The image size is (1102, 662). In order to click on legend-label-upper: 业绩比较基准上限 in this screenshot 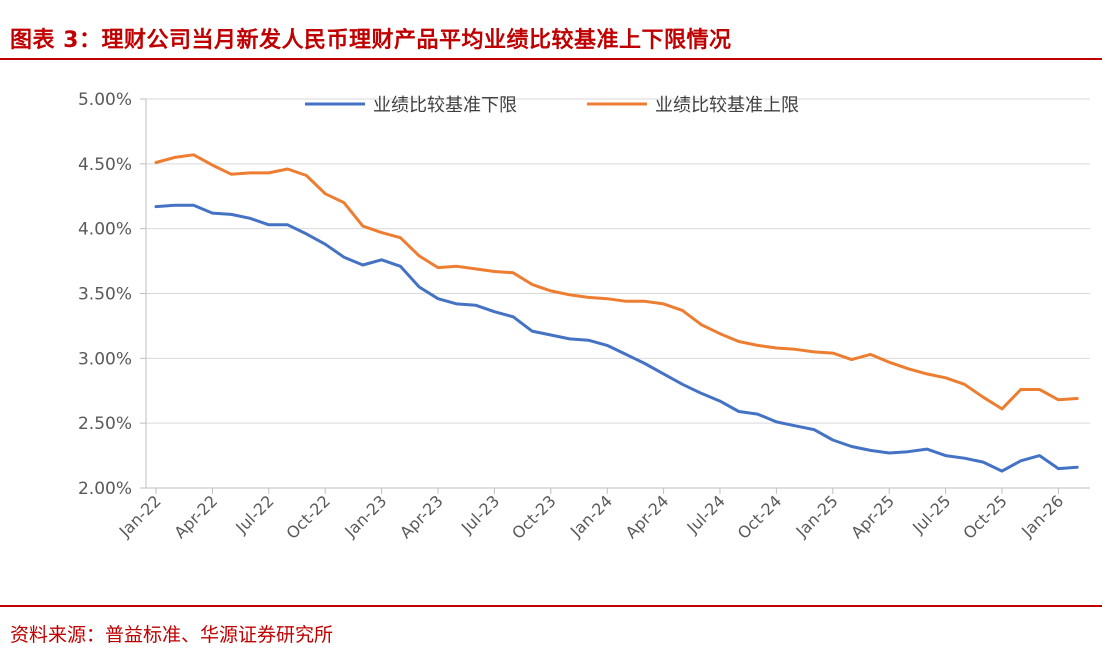, I will do `click(727, 105)`.